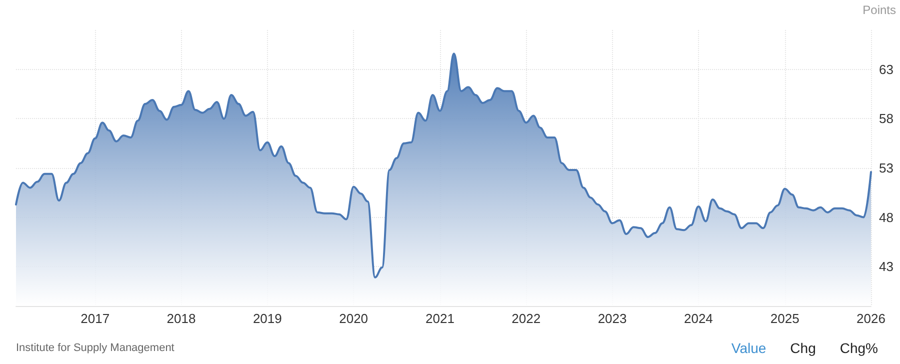 Image resolution: width=900 pixels, height=364 pixels. Describe the element at coordinates (785, 318) in the screenshot. I see `x-tick-label: 2025` at that location.